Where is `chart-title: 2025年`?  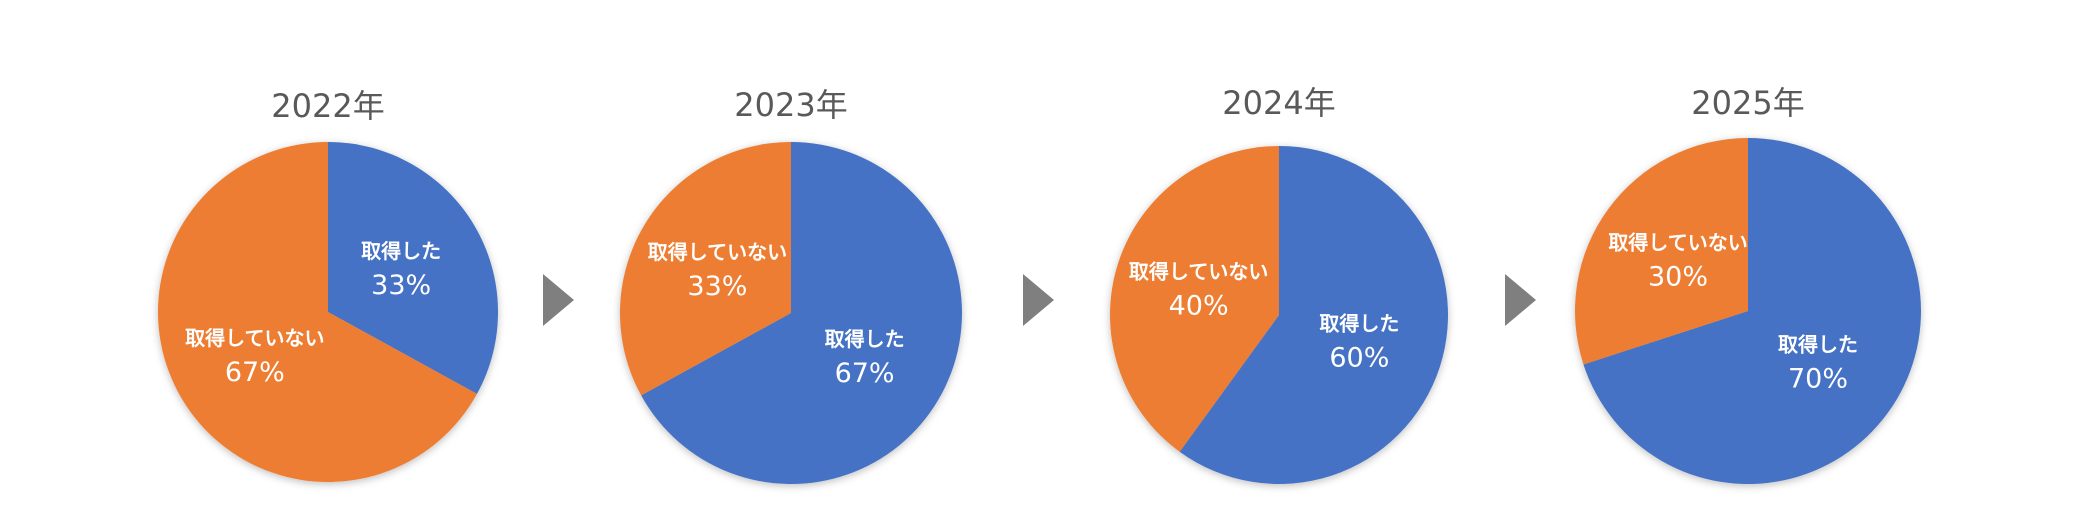
chart-title: 2025年 is located at coordinates (1747, 103).